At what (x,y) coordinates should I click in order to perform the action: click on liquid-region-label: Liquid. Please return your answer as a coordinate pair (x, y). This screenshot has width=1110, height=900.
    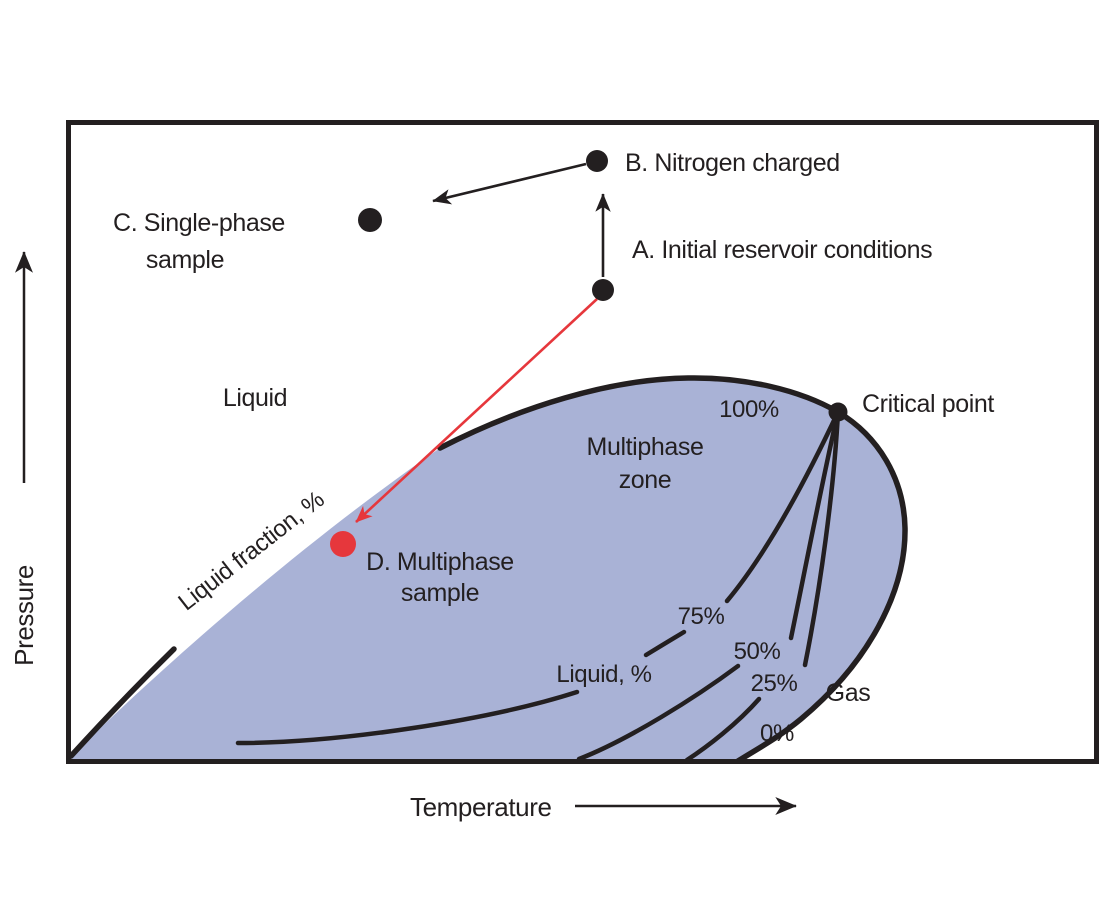
    Looking at the image, I should click on (255, 398).